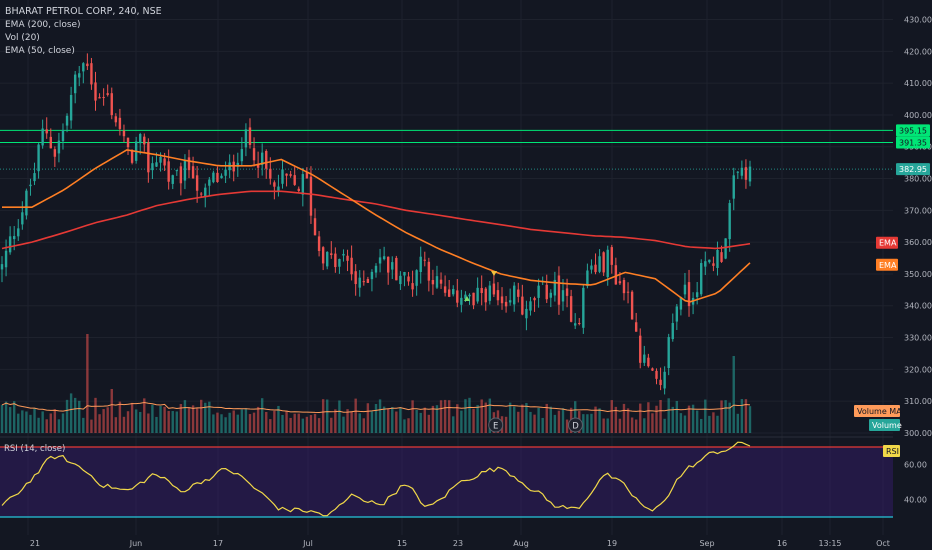 Image resolution: width=932 pixels, height=550 pixels. I want to click on time-tick-label: 17, so click(218, 543).